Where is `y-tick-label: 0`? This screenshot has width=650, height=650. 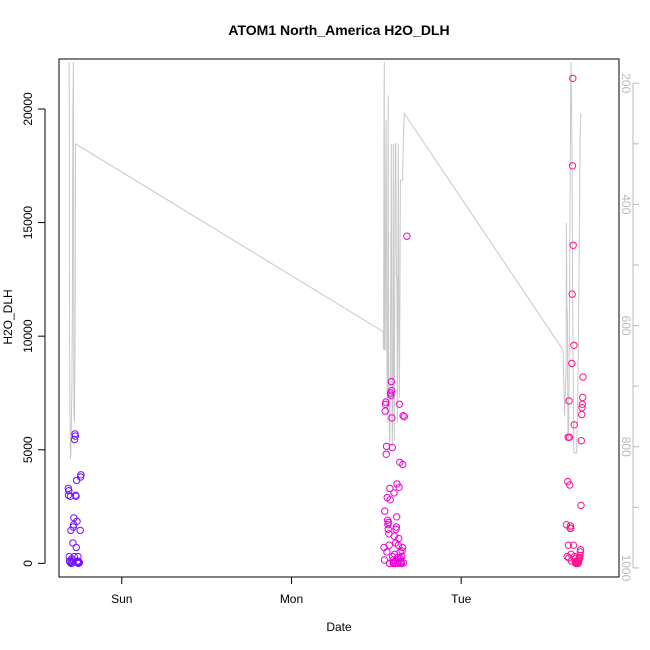 y-tick-label: 0 is located at coordinates (28, 563).